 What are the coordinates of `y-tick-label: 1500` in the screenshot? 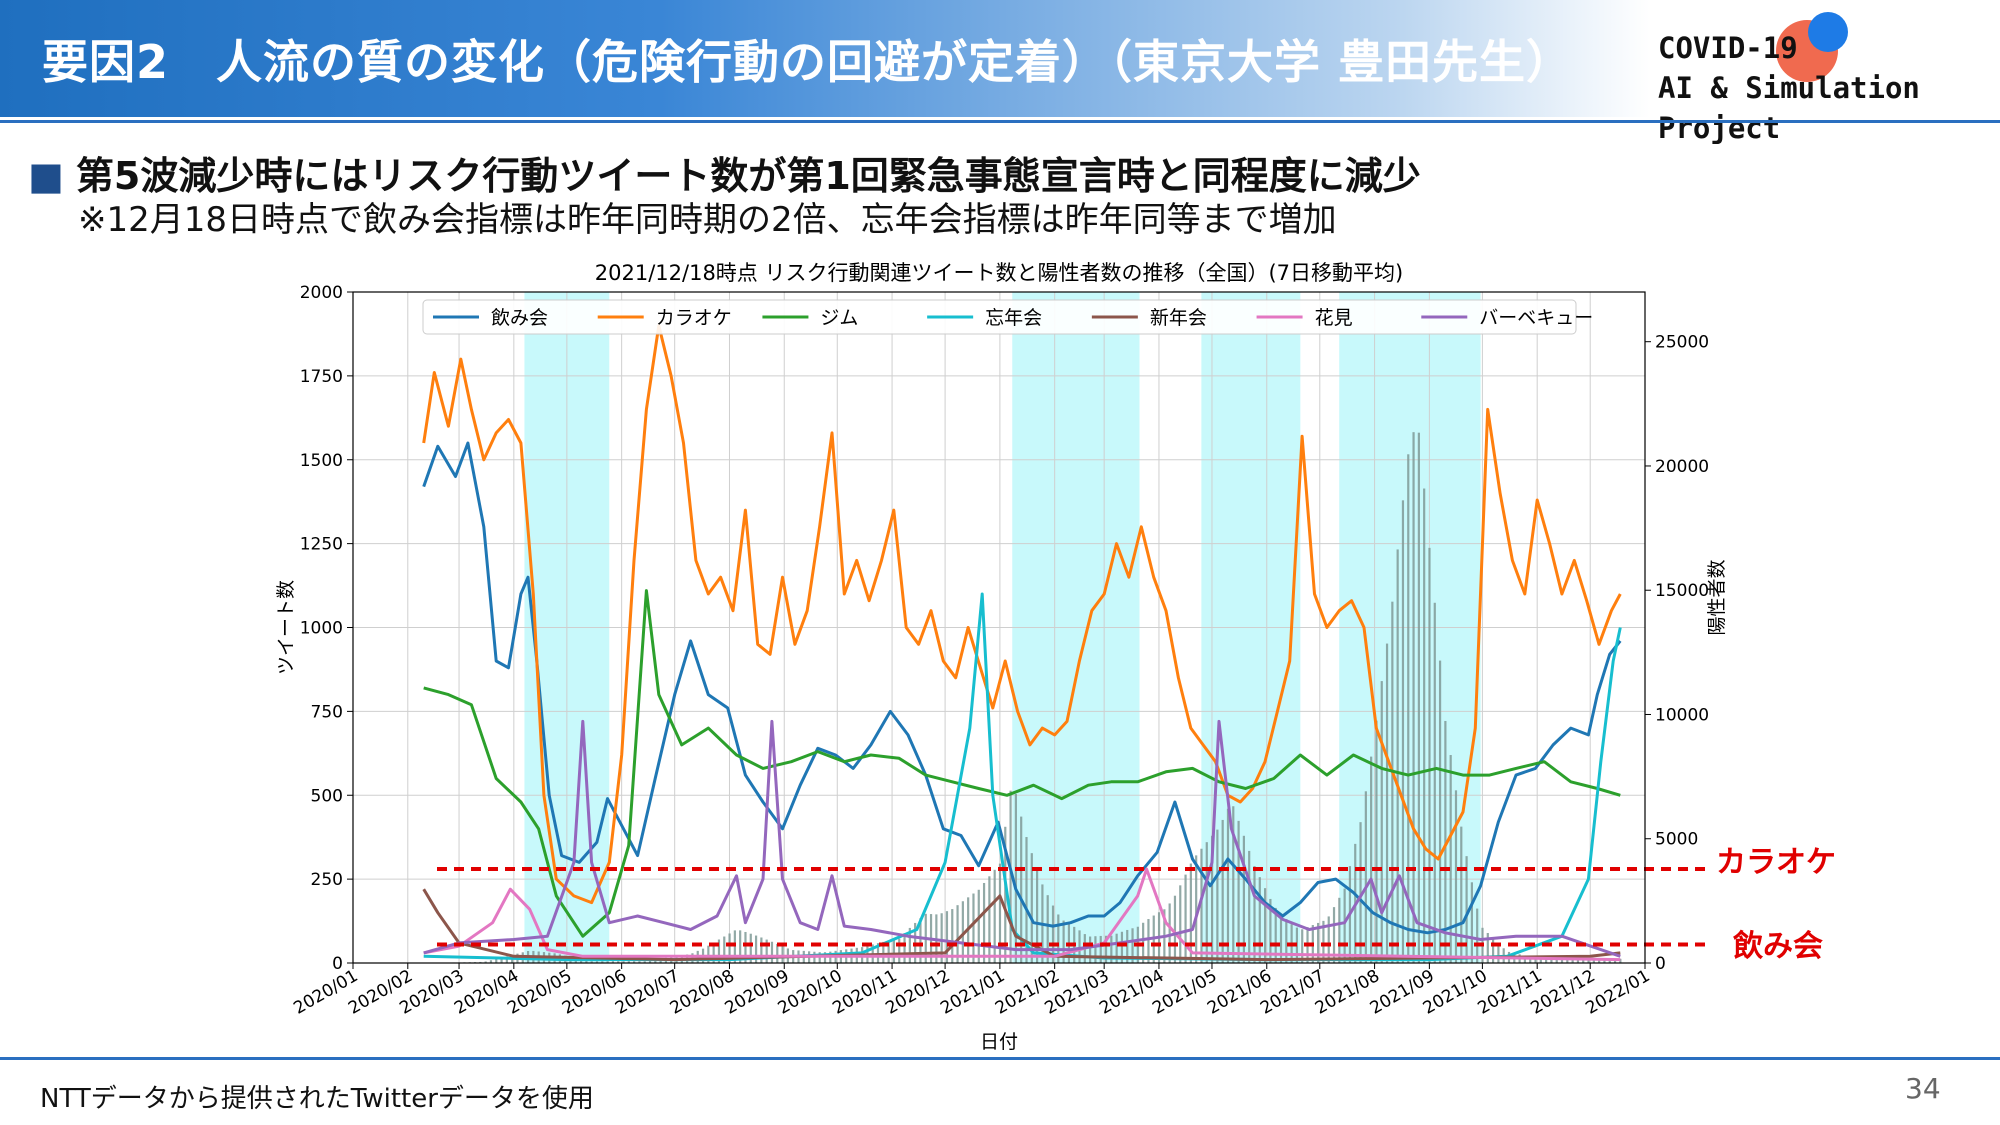 It's located at (321, 461).